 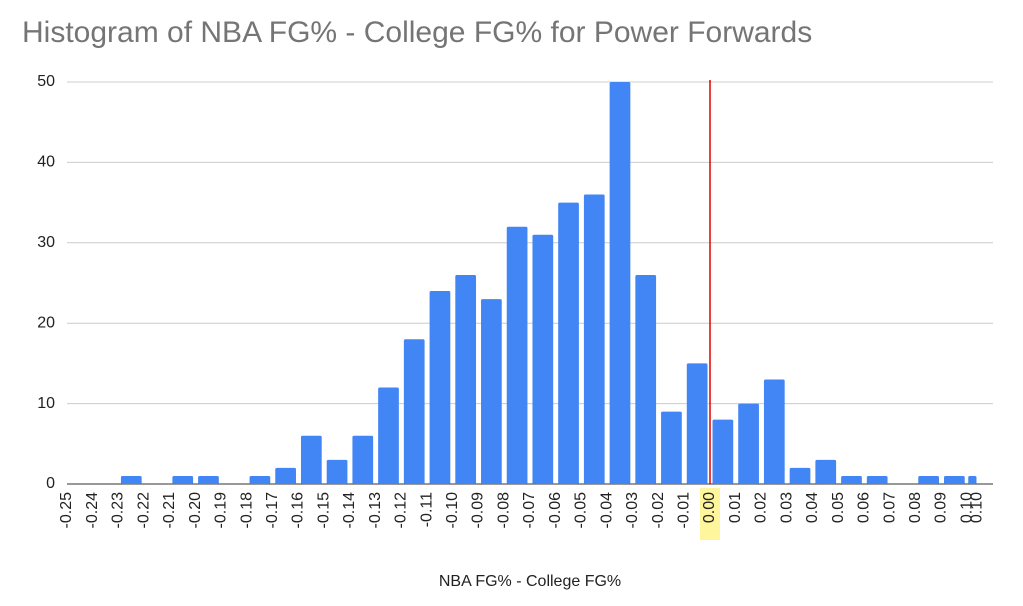 I want to click on x-tick-label: -0.18, so click(x=246, y=510).